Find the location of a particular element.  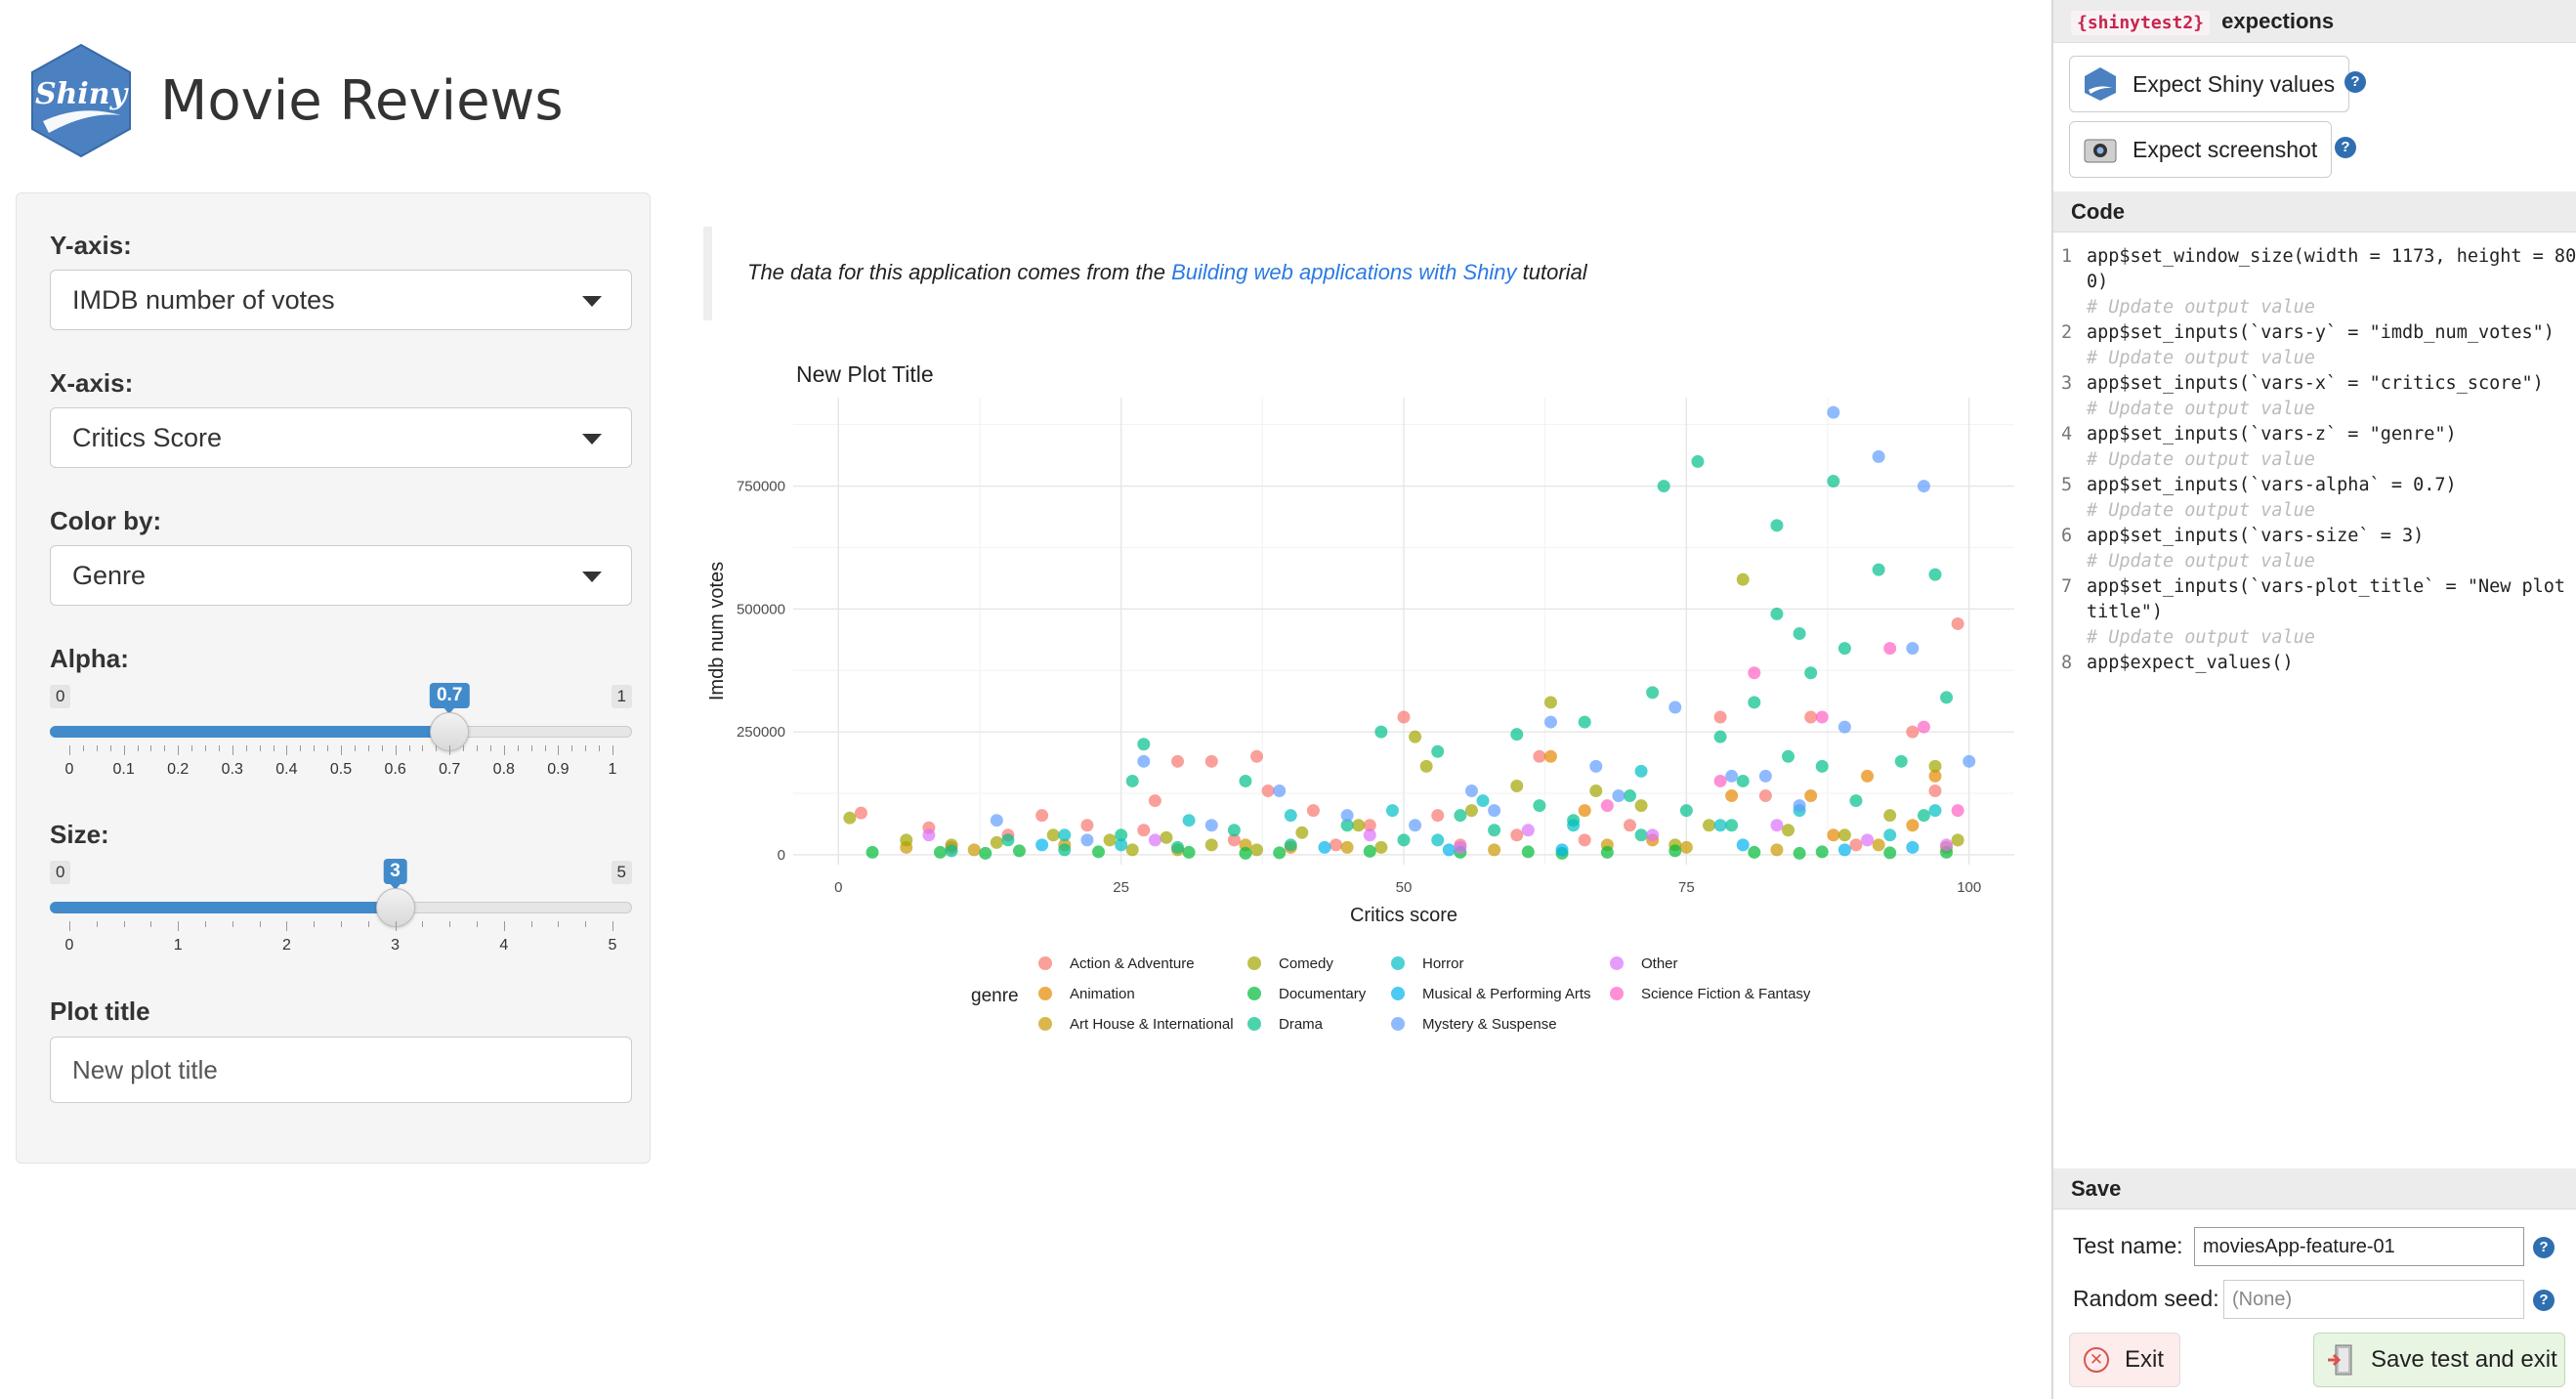

save-test-exit-label: Save test and exit is located at coordinates (2464, 1360).